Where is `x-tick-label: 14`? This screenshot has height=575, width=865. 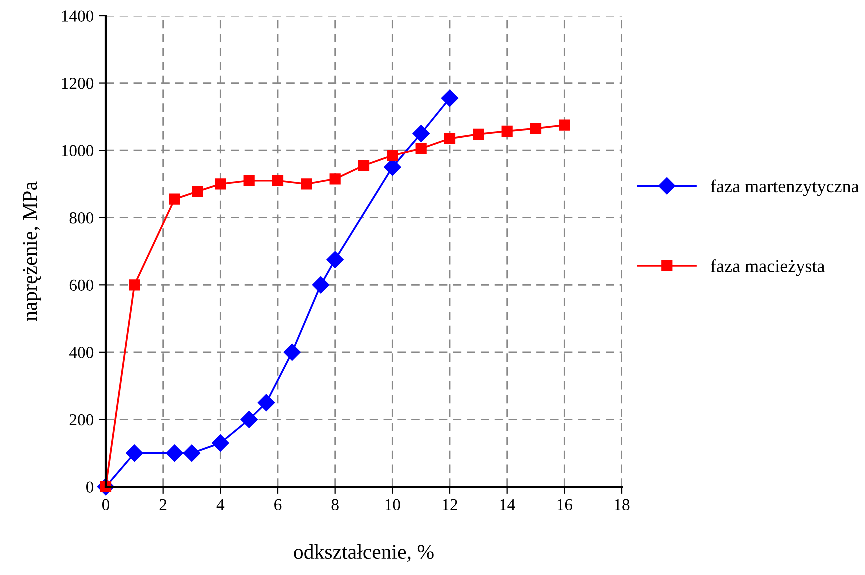 x-tick-label: 14 is located at coordinates (508, 504).